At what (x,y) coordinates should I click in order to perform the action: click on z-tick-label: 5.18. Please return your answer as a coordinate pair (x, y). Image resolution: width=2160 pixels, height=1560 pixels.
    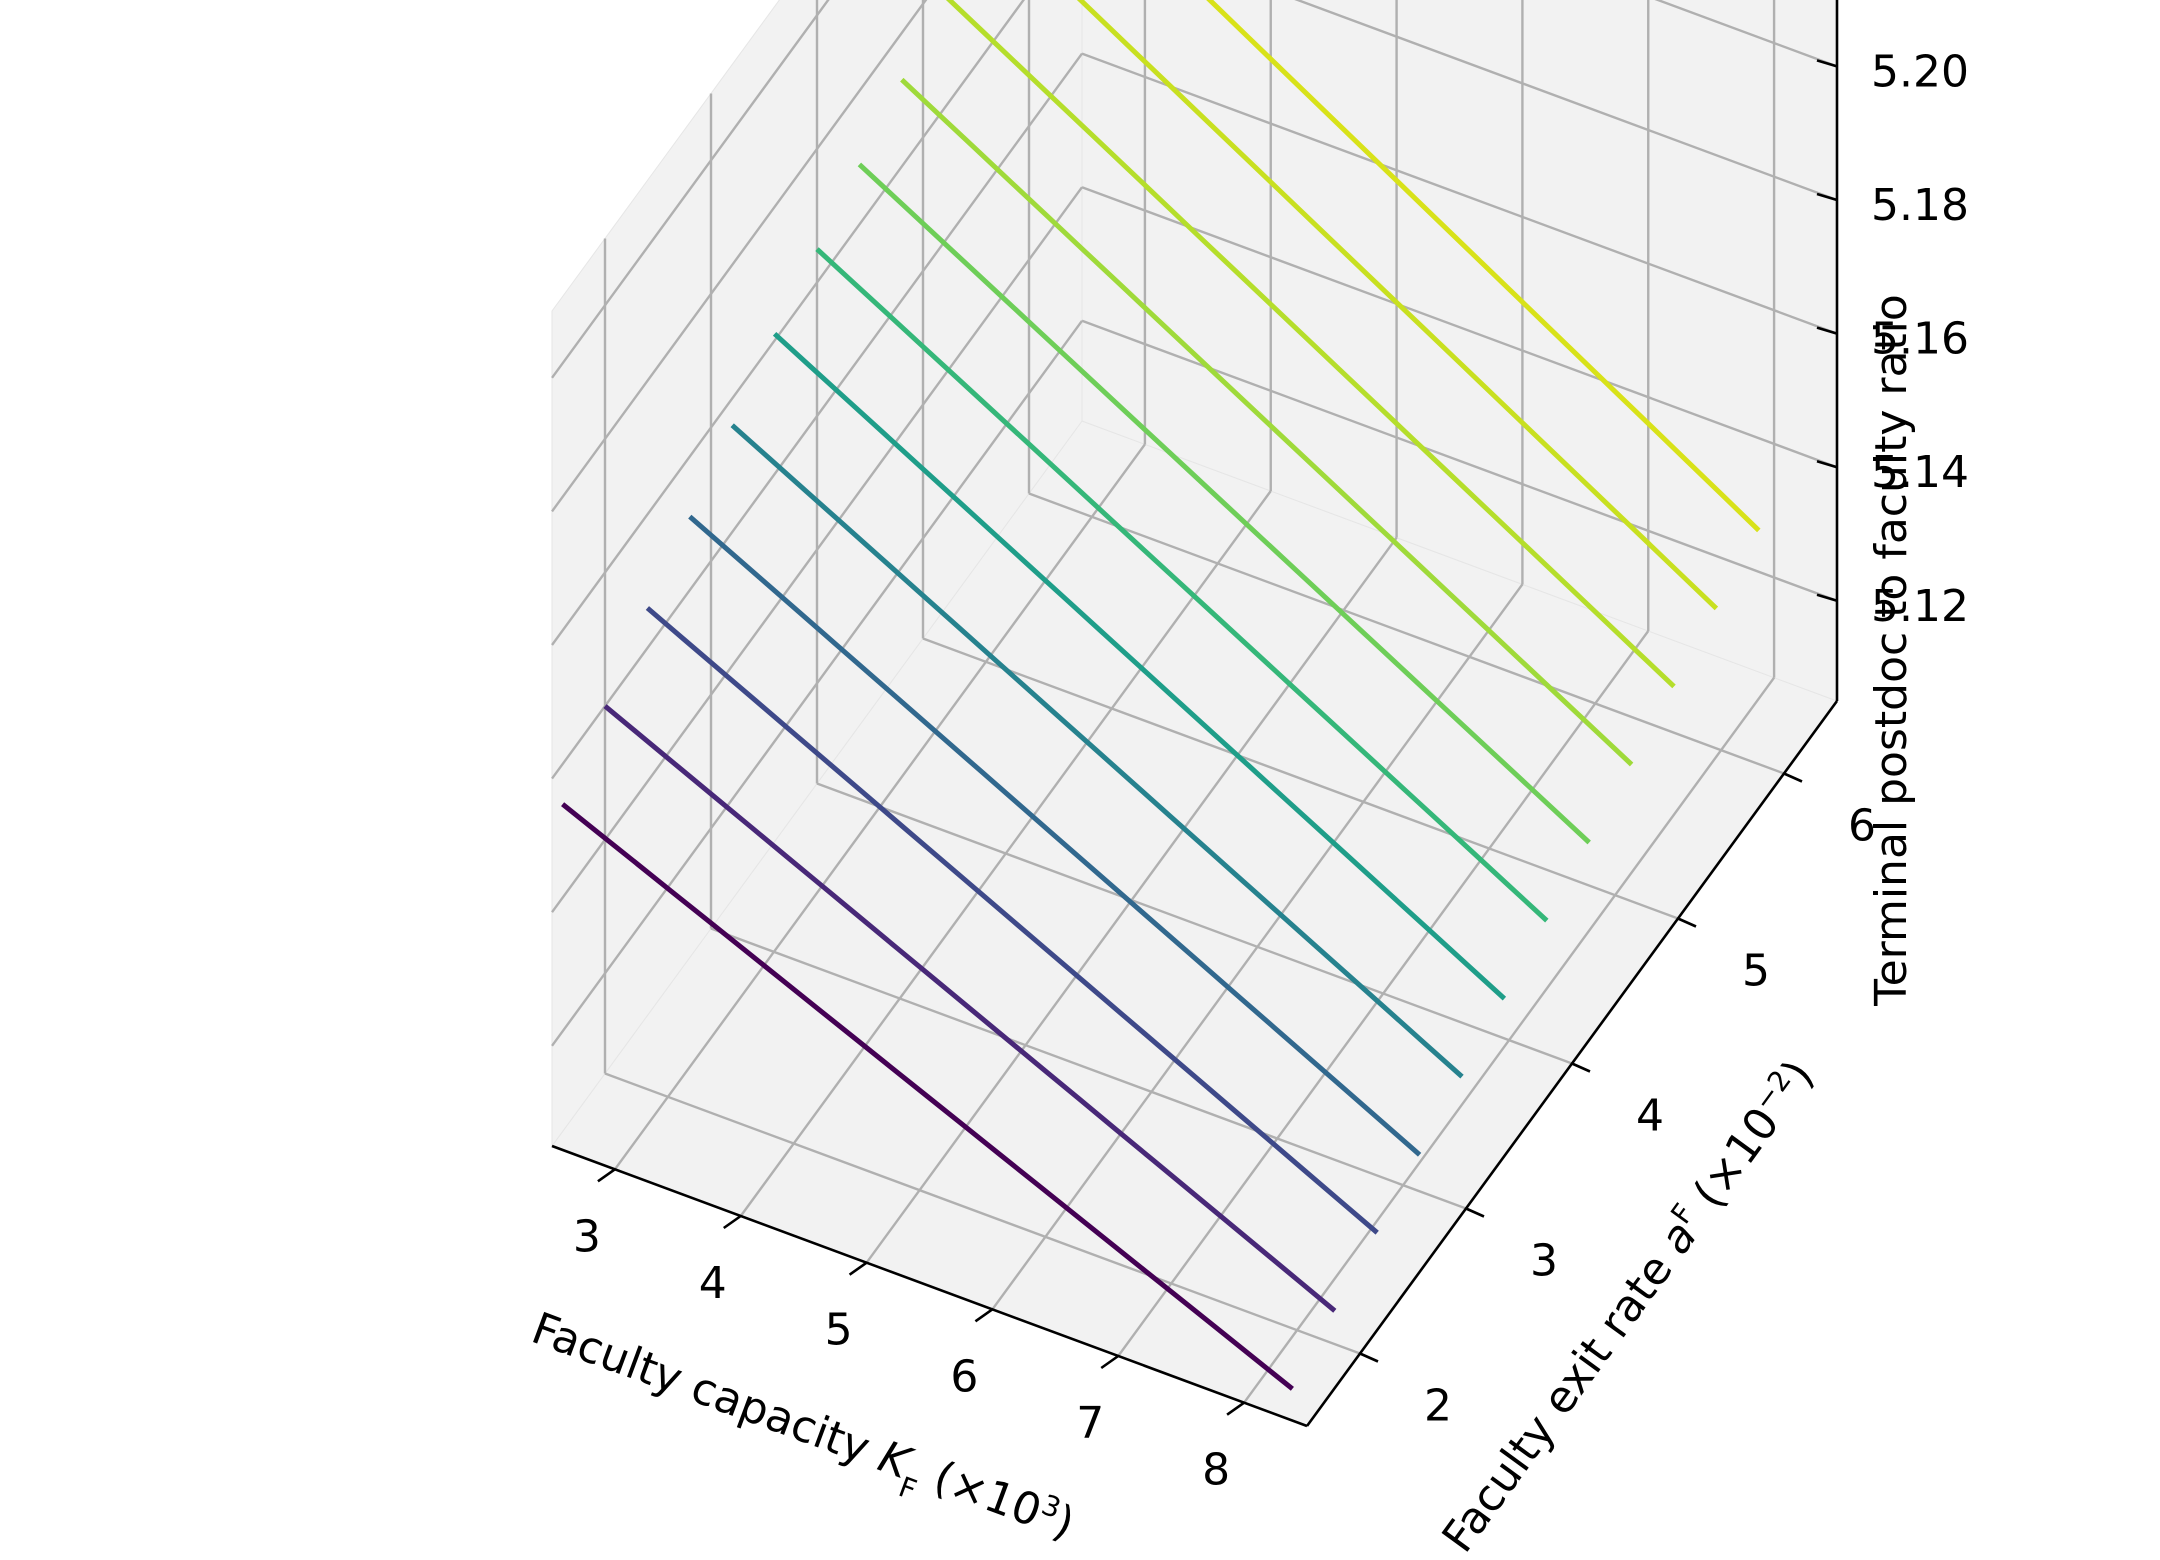
    Looking at the image, I should click on (1920, 205).